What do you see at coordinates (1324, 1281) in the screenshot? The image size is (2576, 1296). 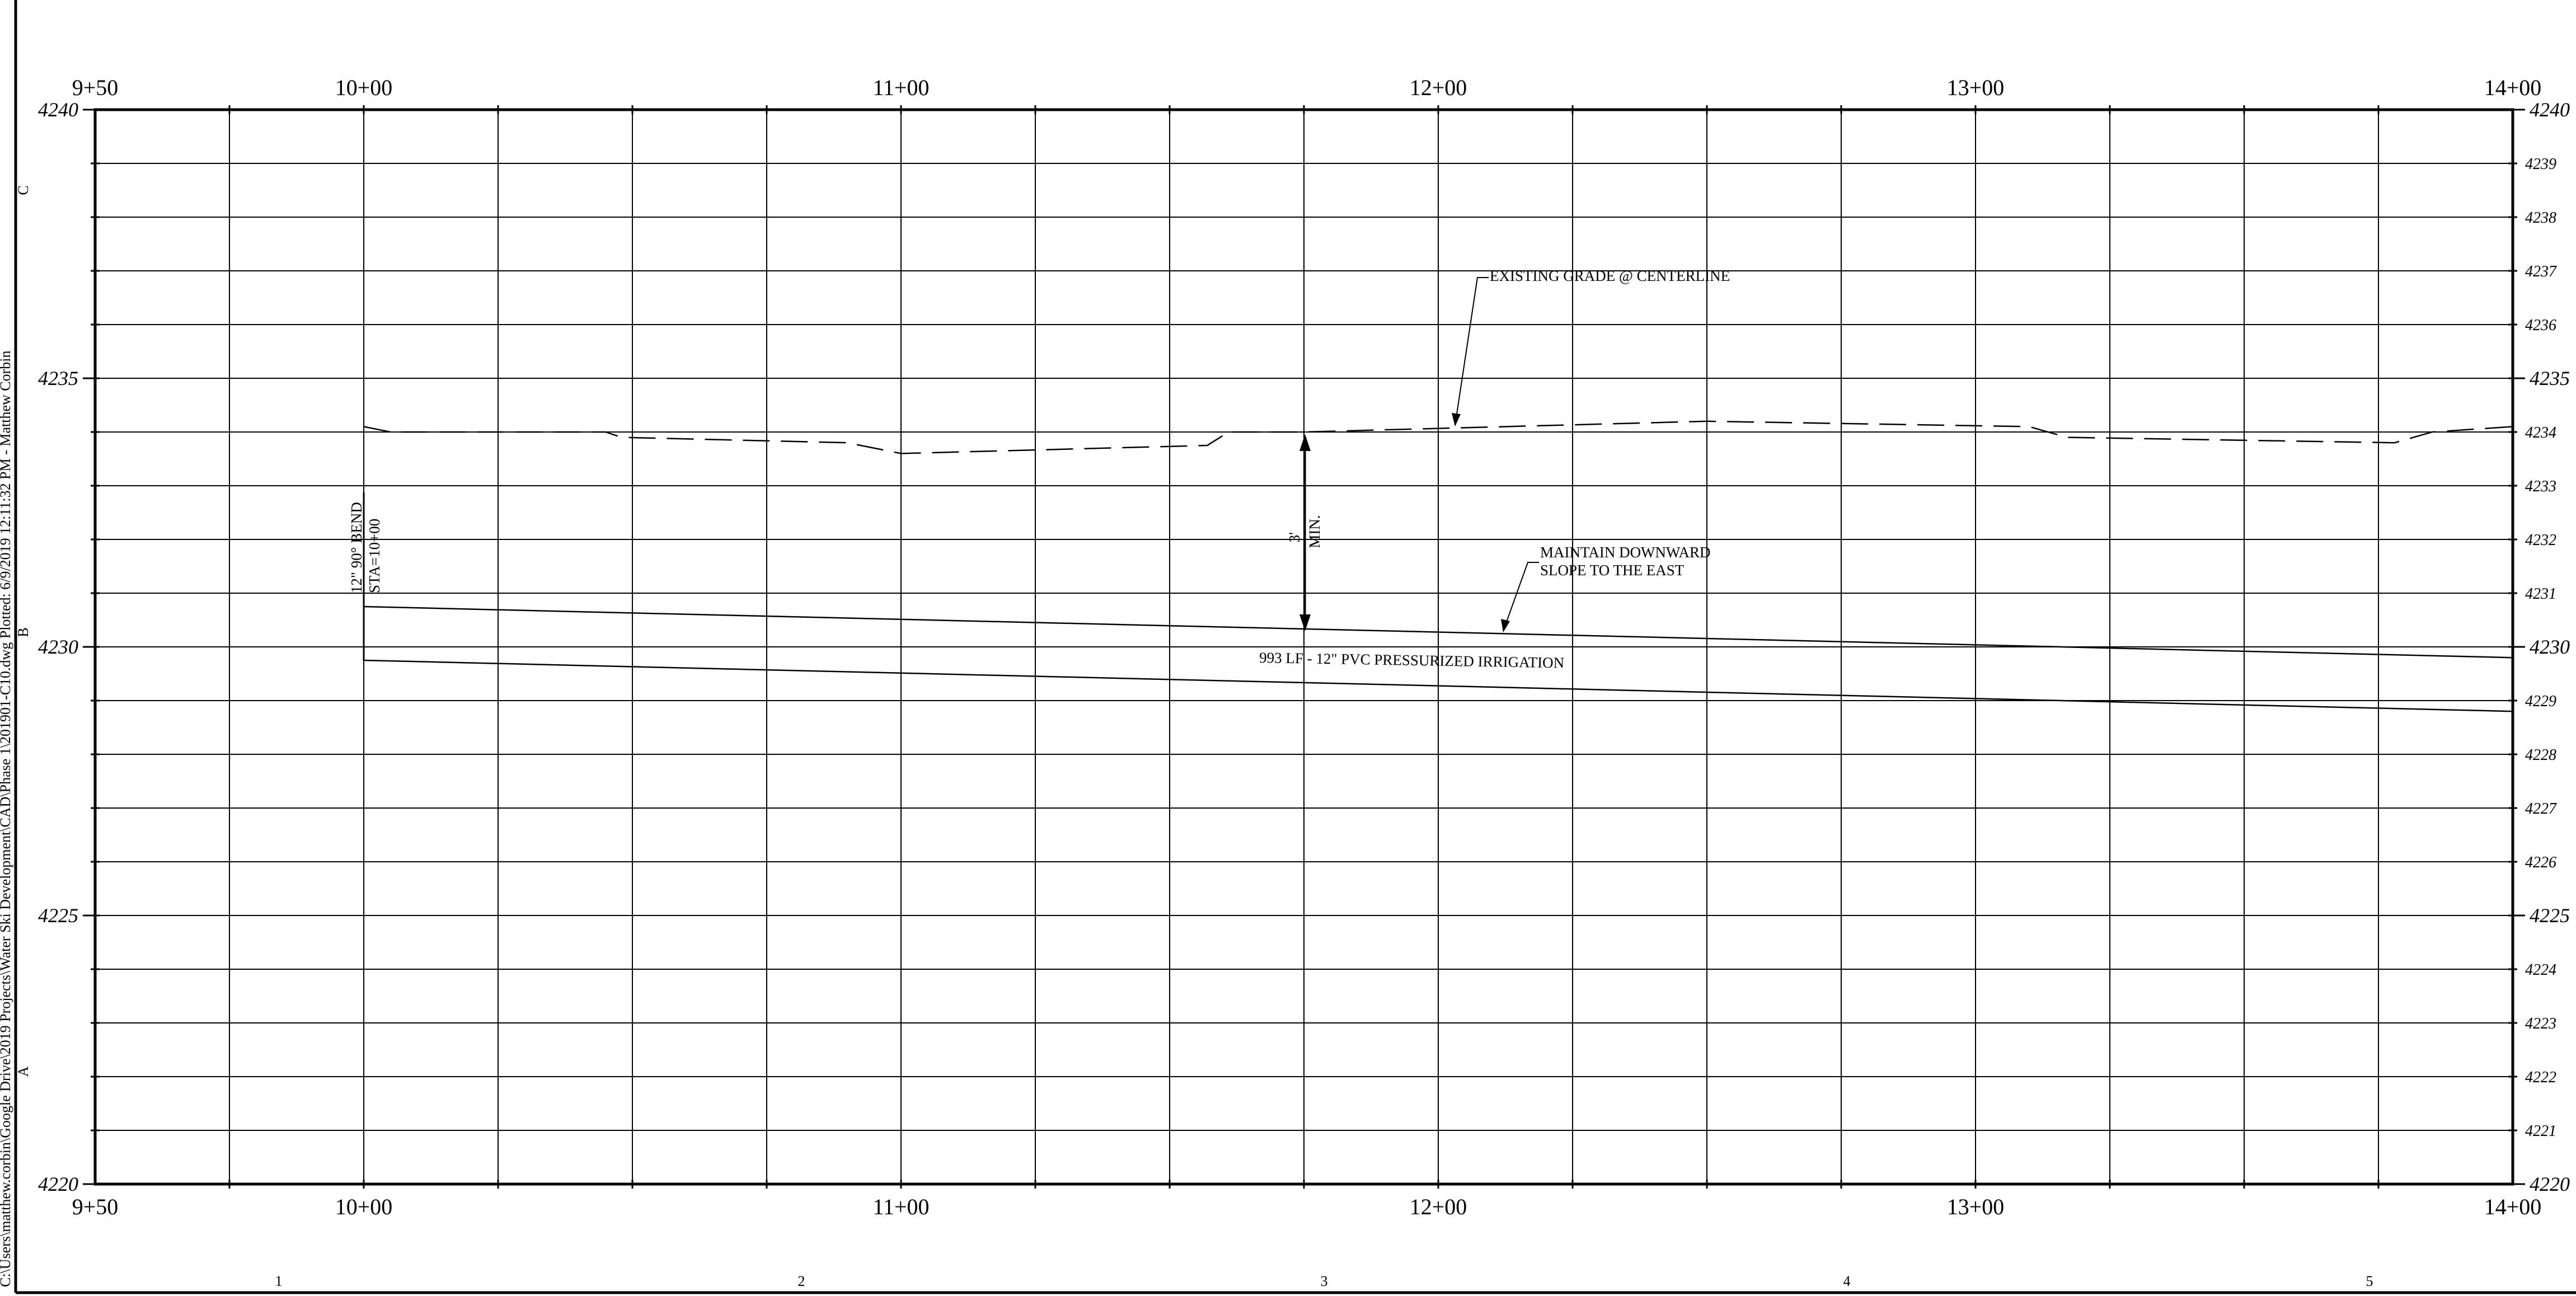 I see `border-col-3: 3` at bounding box center [1324, 1281].